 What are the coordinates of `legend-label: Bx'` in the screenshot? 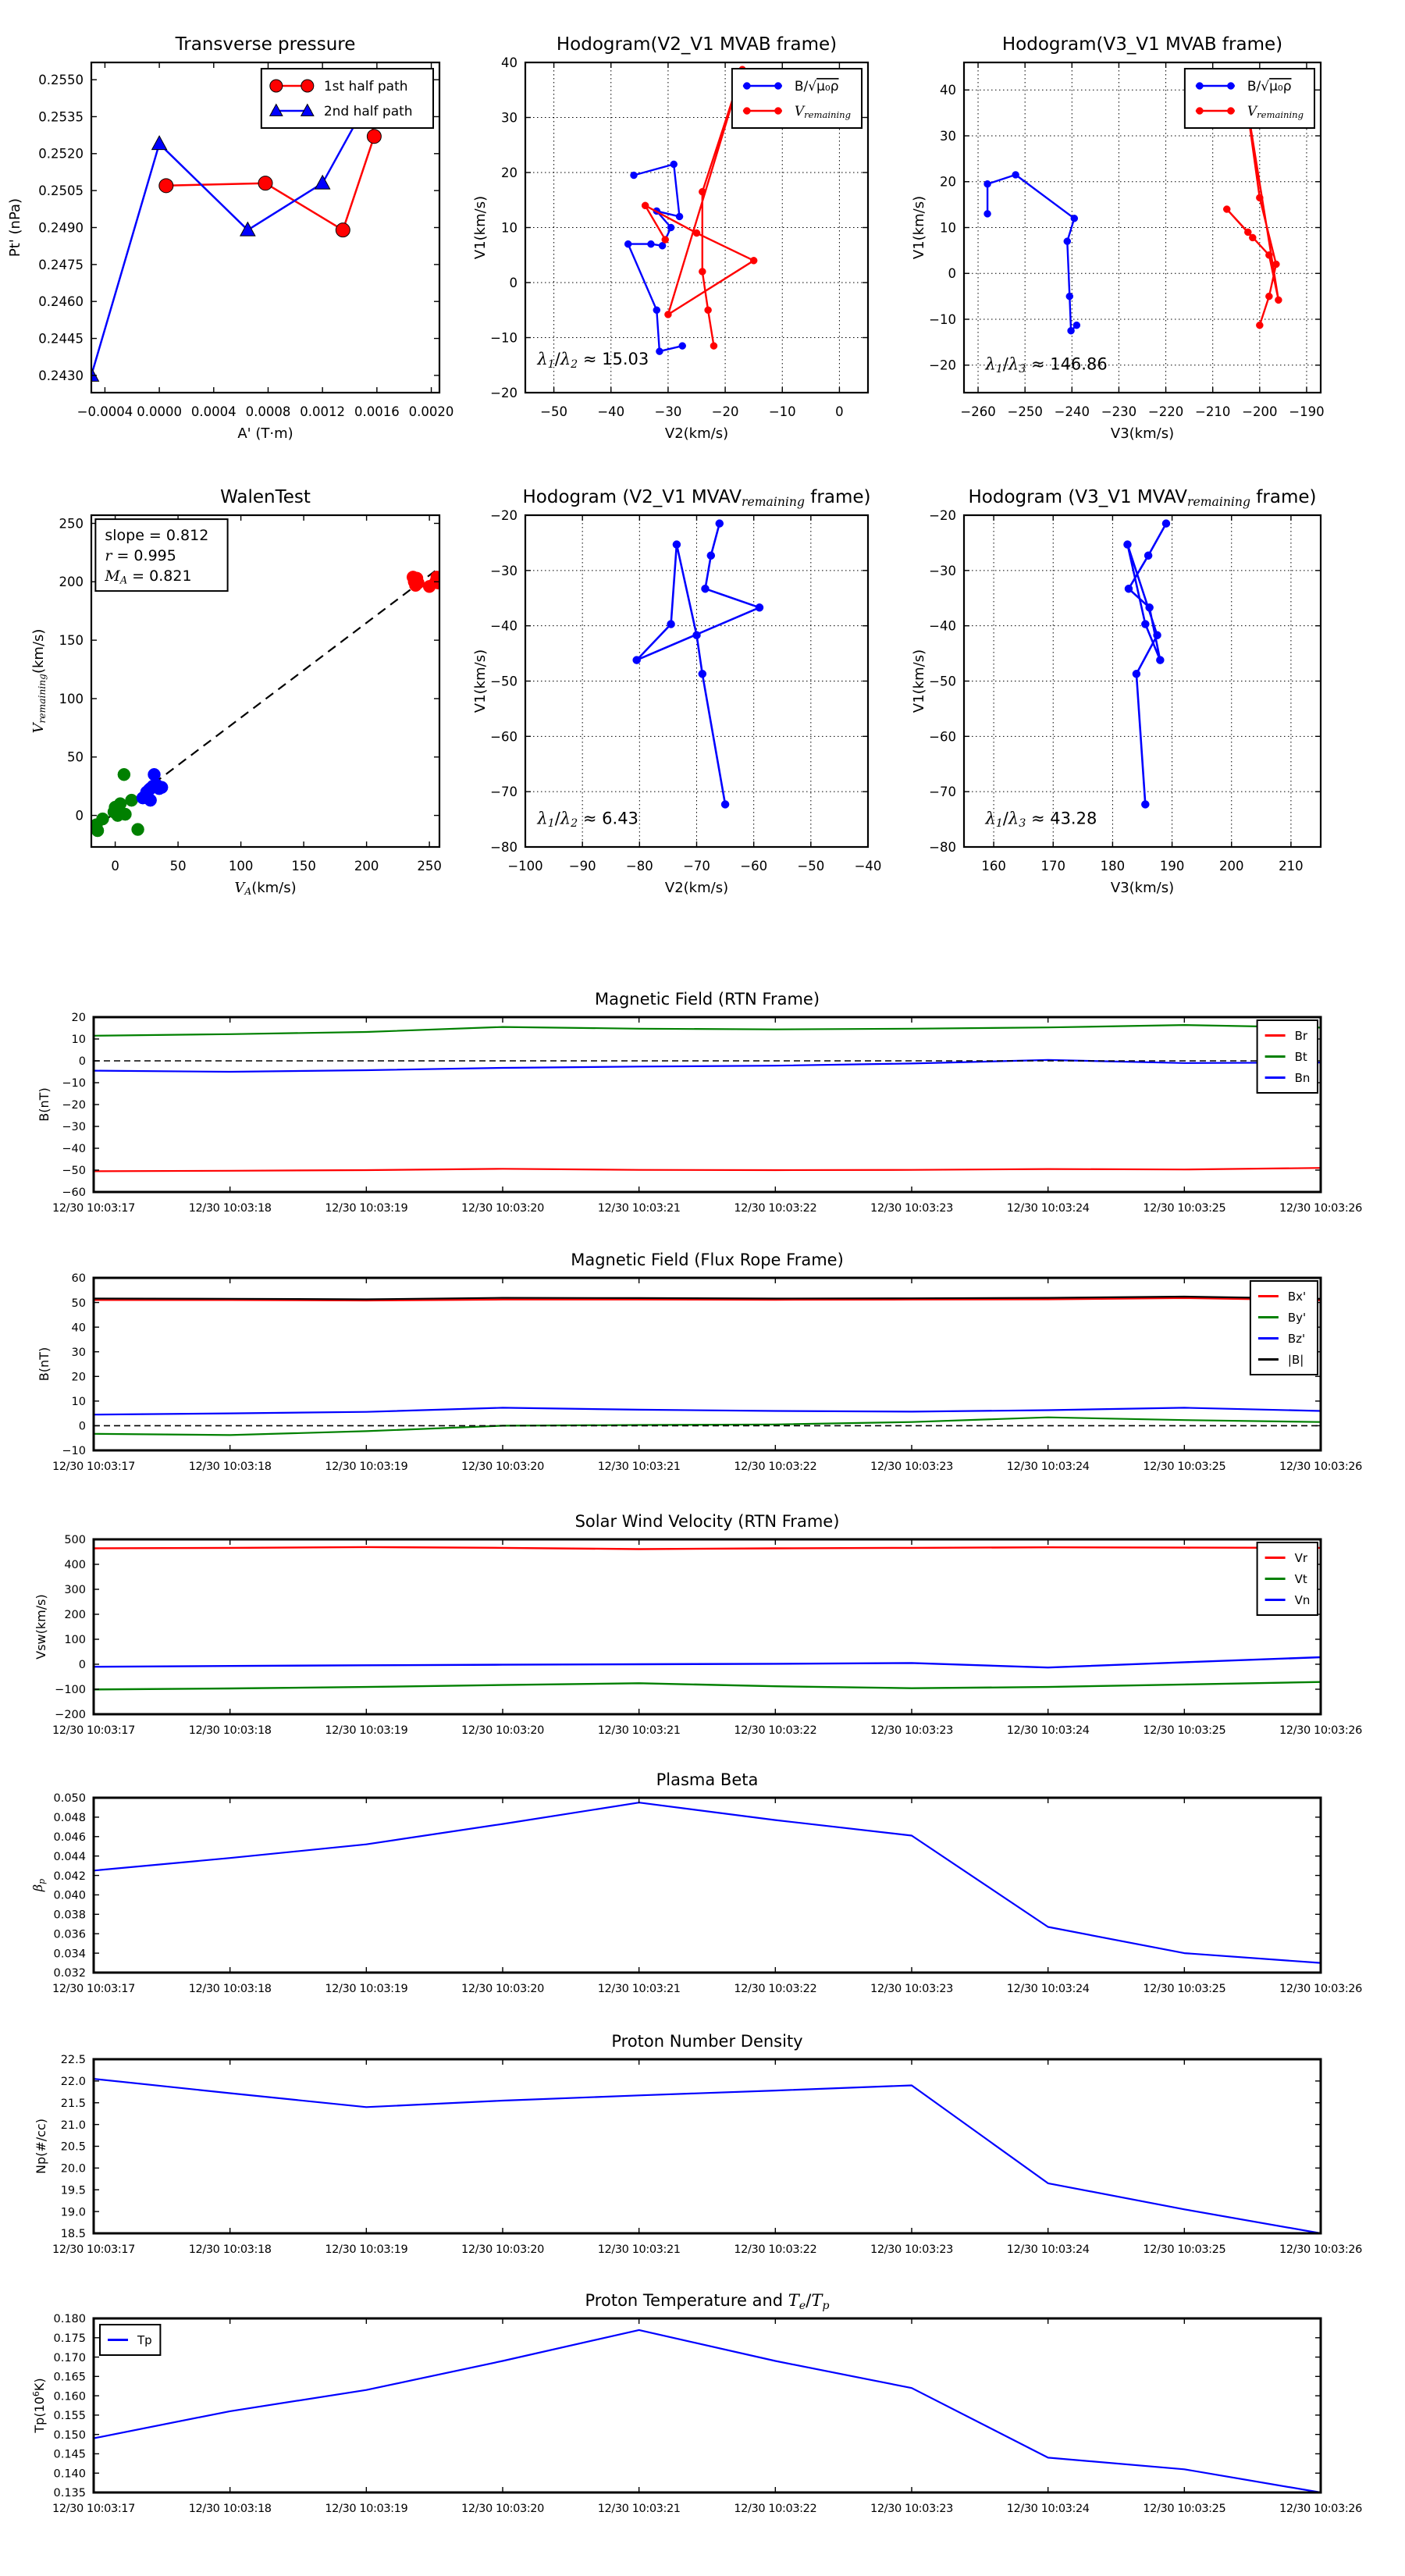 It's located at (1297, 1297).